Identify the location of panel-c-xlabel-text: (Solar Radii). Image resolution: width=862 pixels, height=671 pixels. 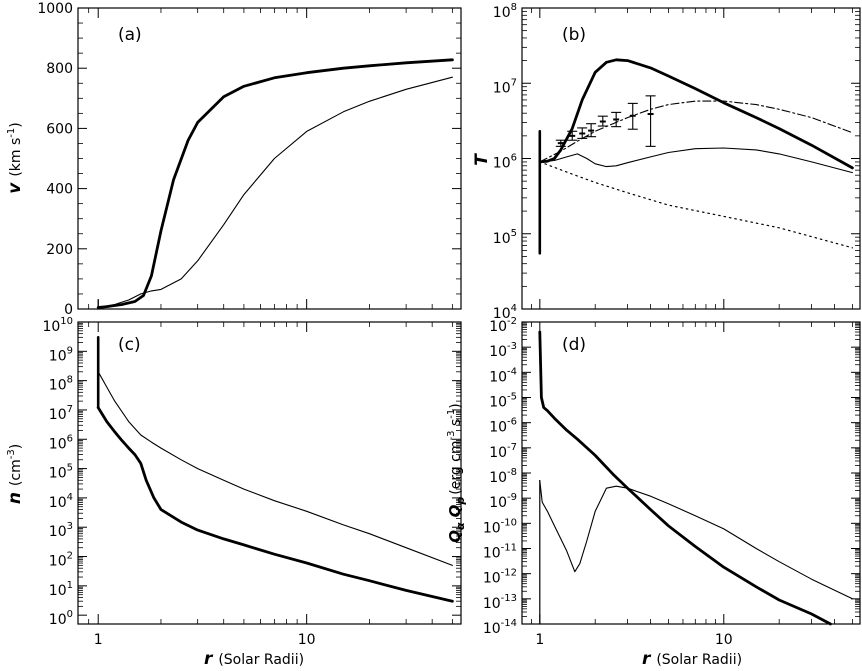
(261, 660).